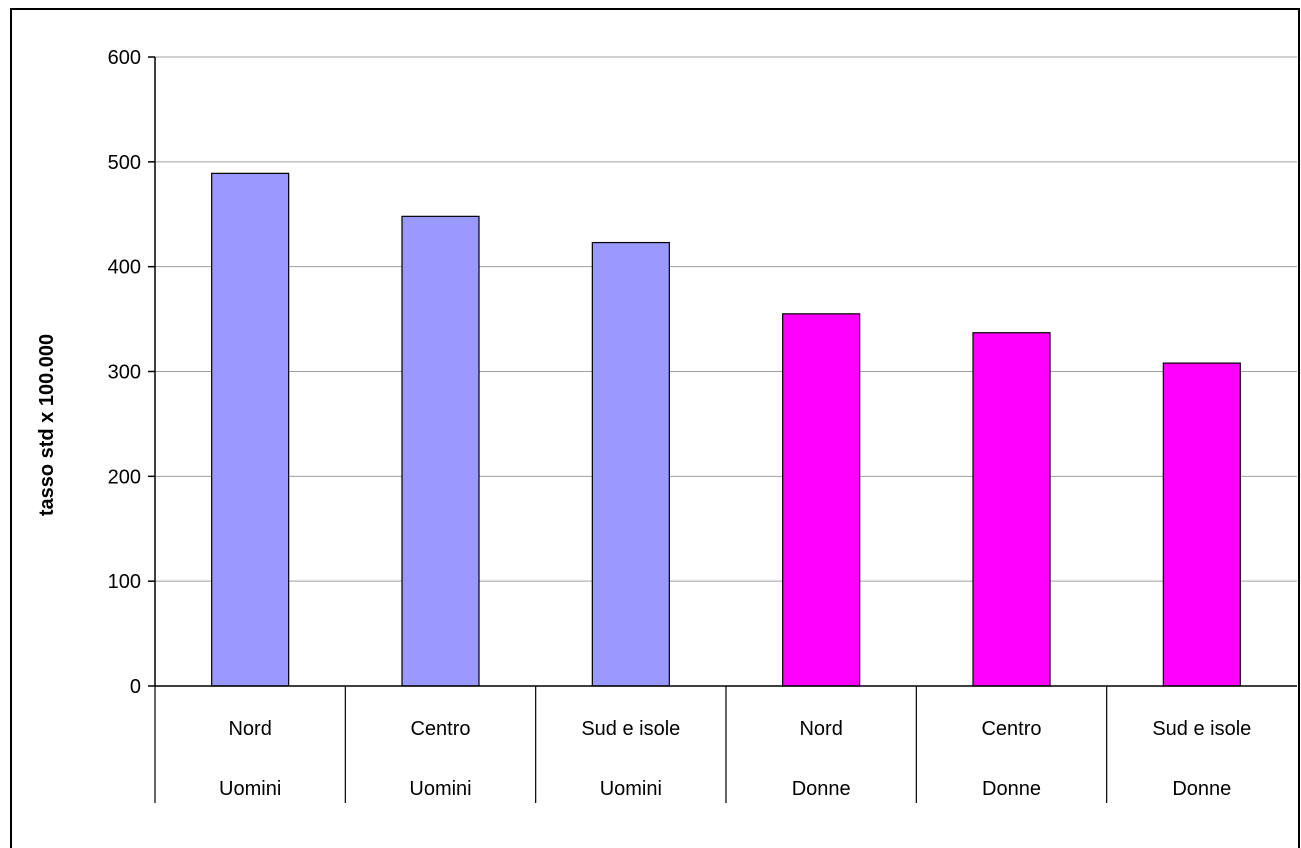 The image size is (1301, 848). I want to click on y-axis-label: tasso std x 100.000, so click(47, 425).